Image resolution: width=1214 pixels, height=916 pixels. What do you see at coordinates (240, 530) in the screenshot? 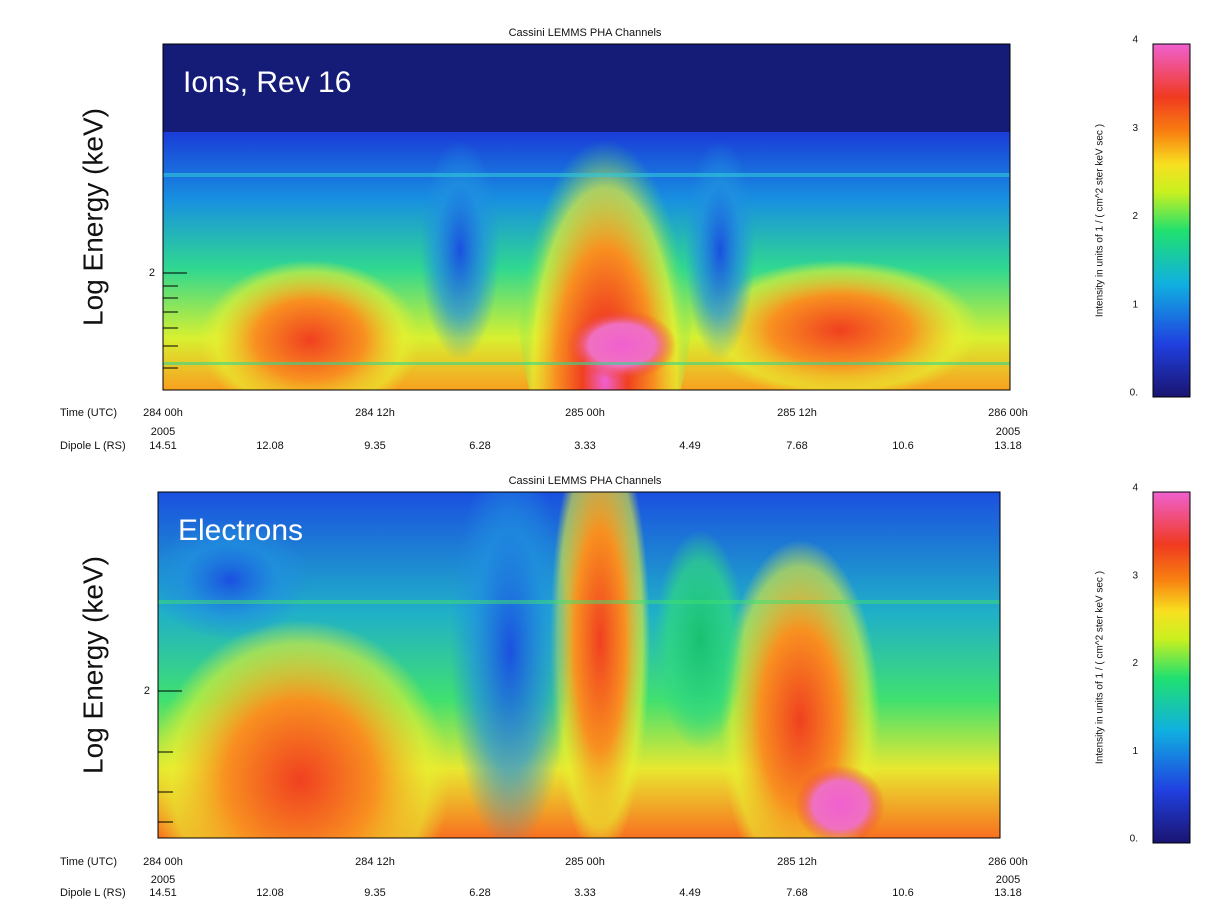
I see `annotation: Electrons` at bounding box center [240, 530].